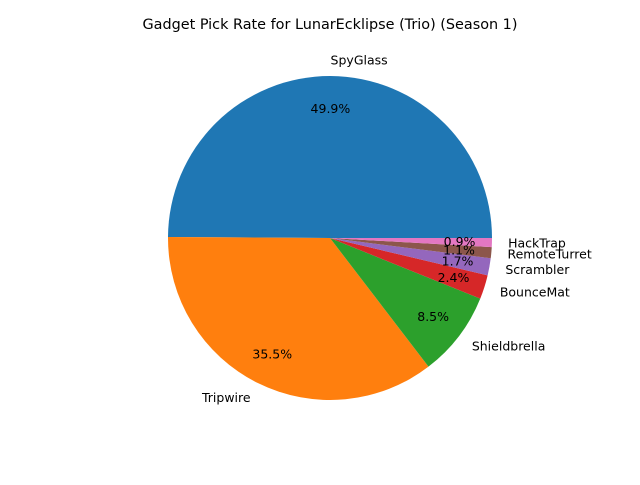  I want to click on pct-label-bouncemat: 2.4%, so click(454, 277).